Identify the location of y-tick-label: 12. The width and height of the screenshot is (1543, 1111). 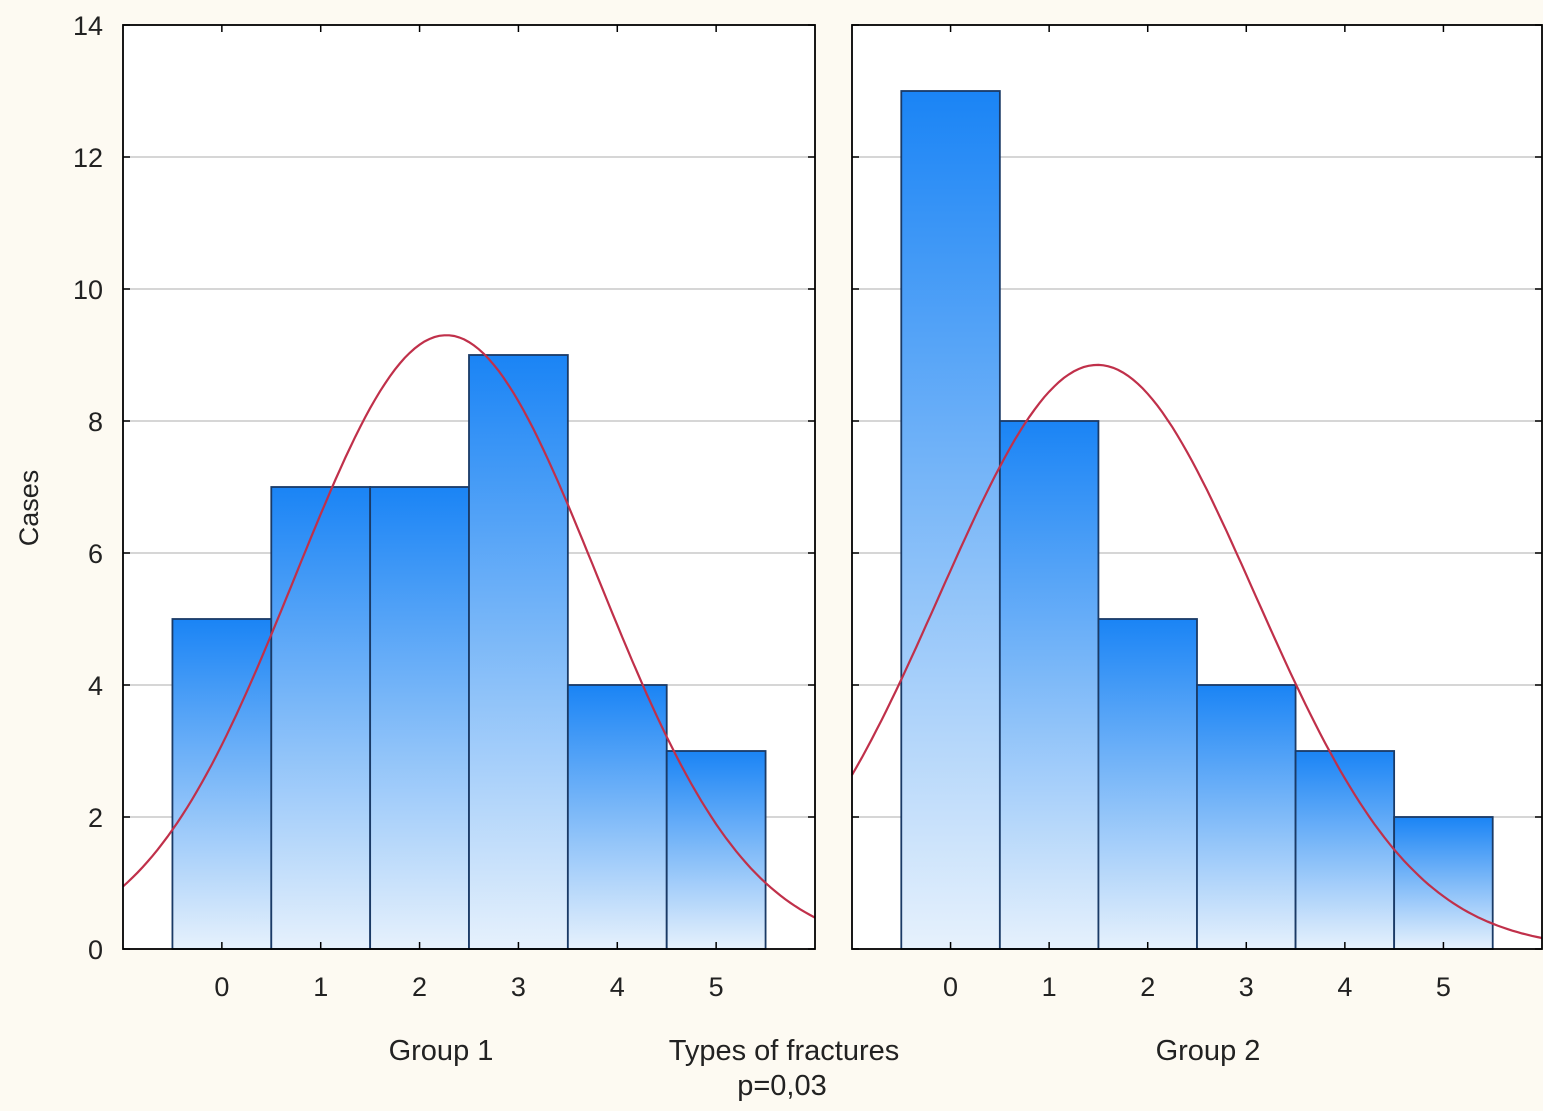
(88, 158).